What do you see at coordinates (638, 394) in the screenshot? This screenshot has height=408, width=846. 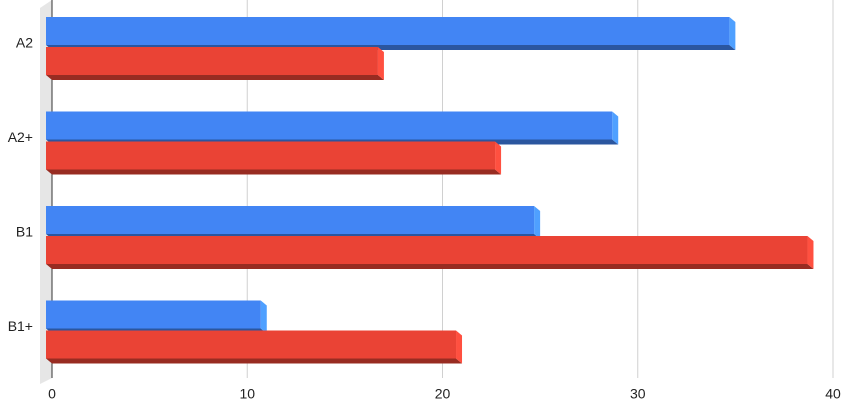 I see `x-tick-label: 30` at bounding box center [638, 394].